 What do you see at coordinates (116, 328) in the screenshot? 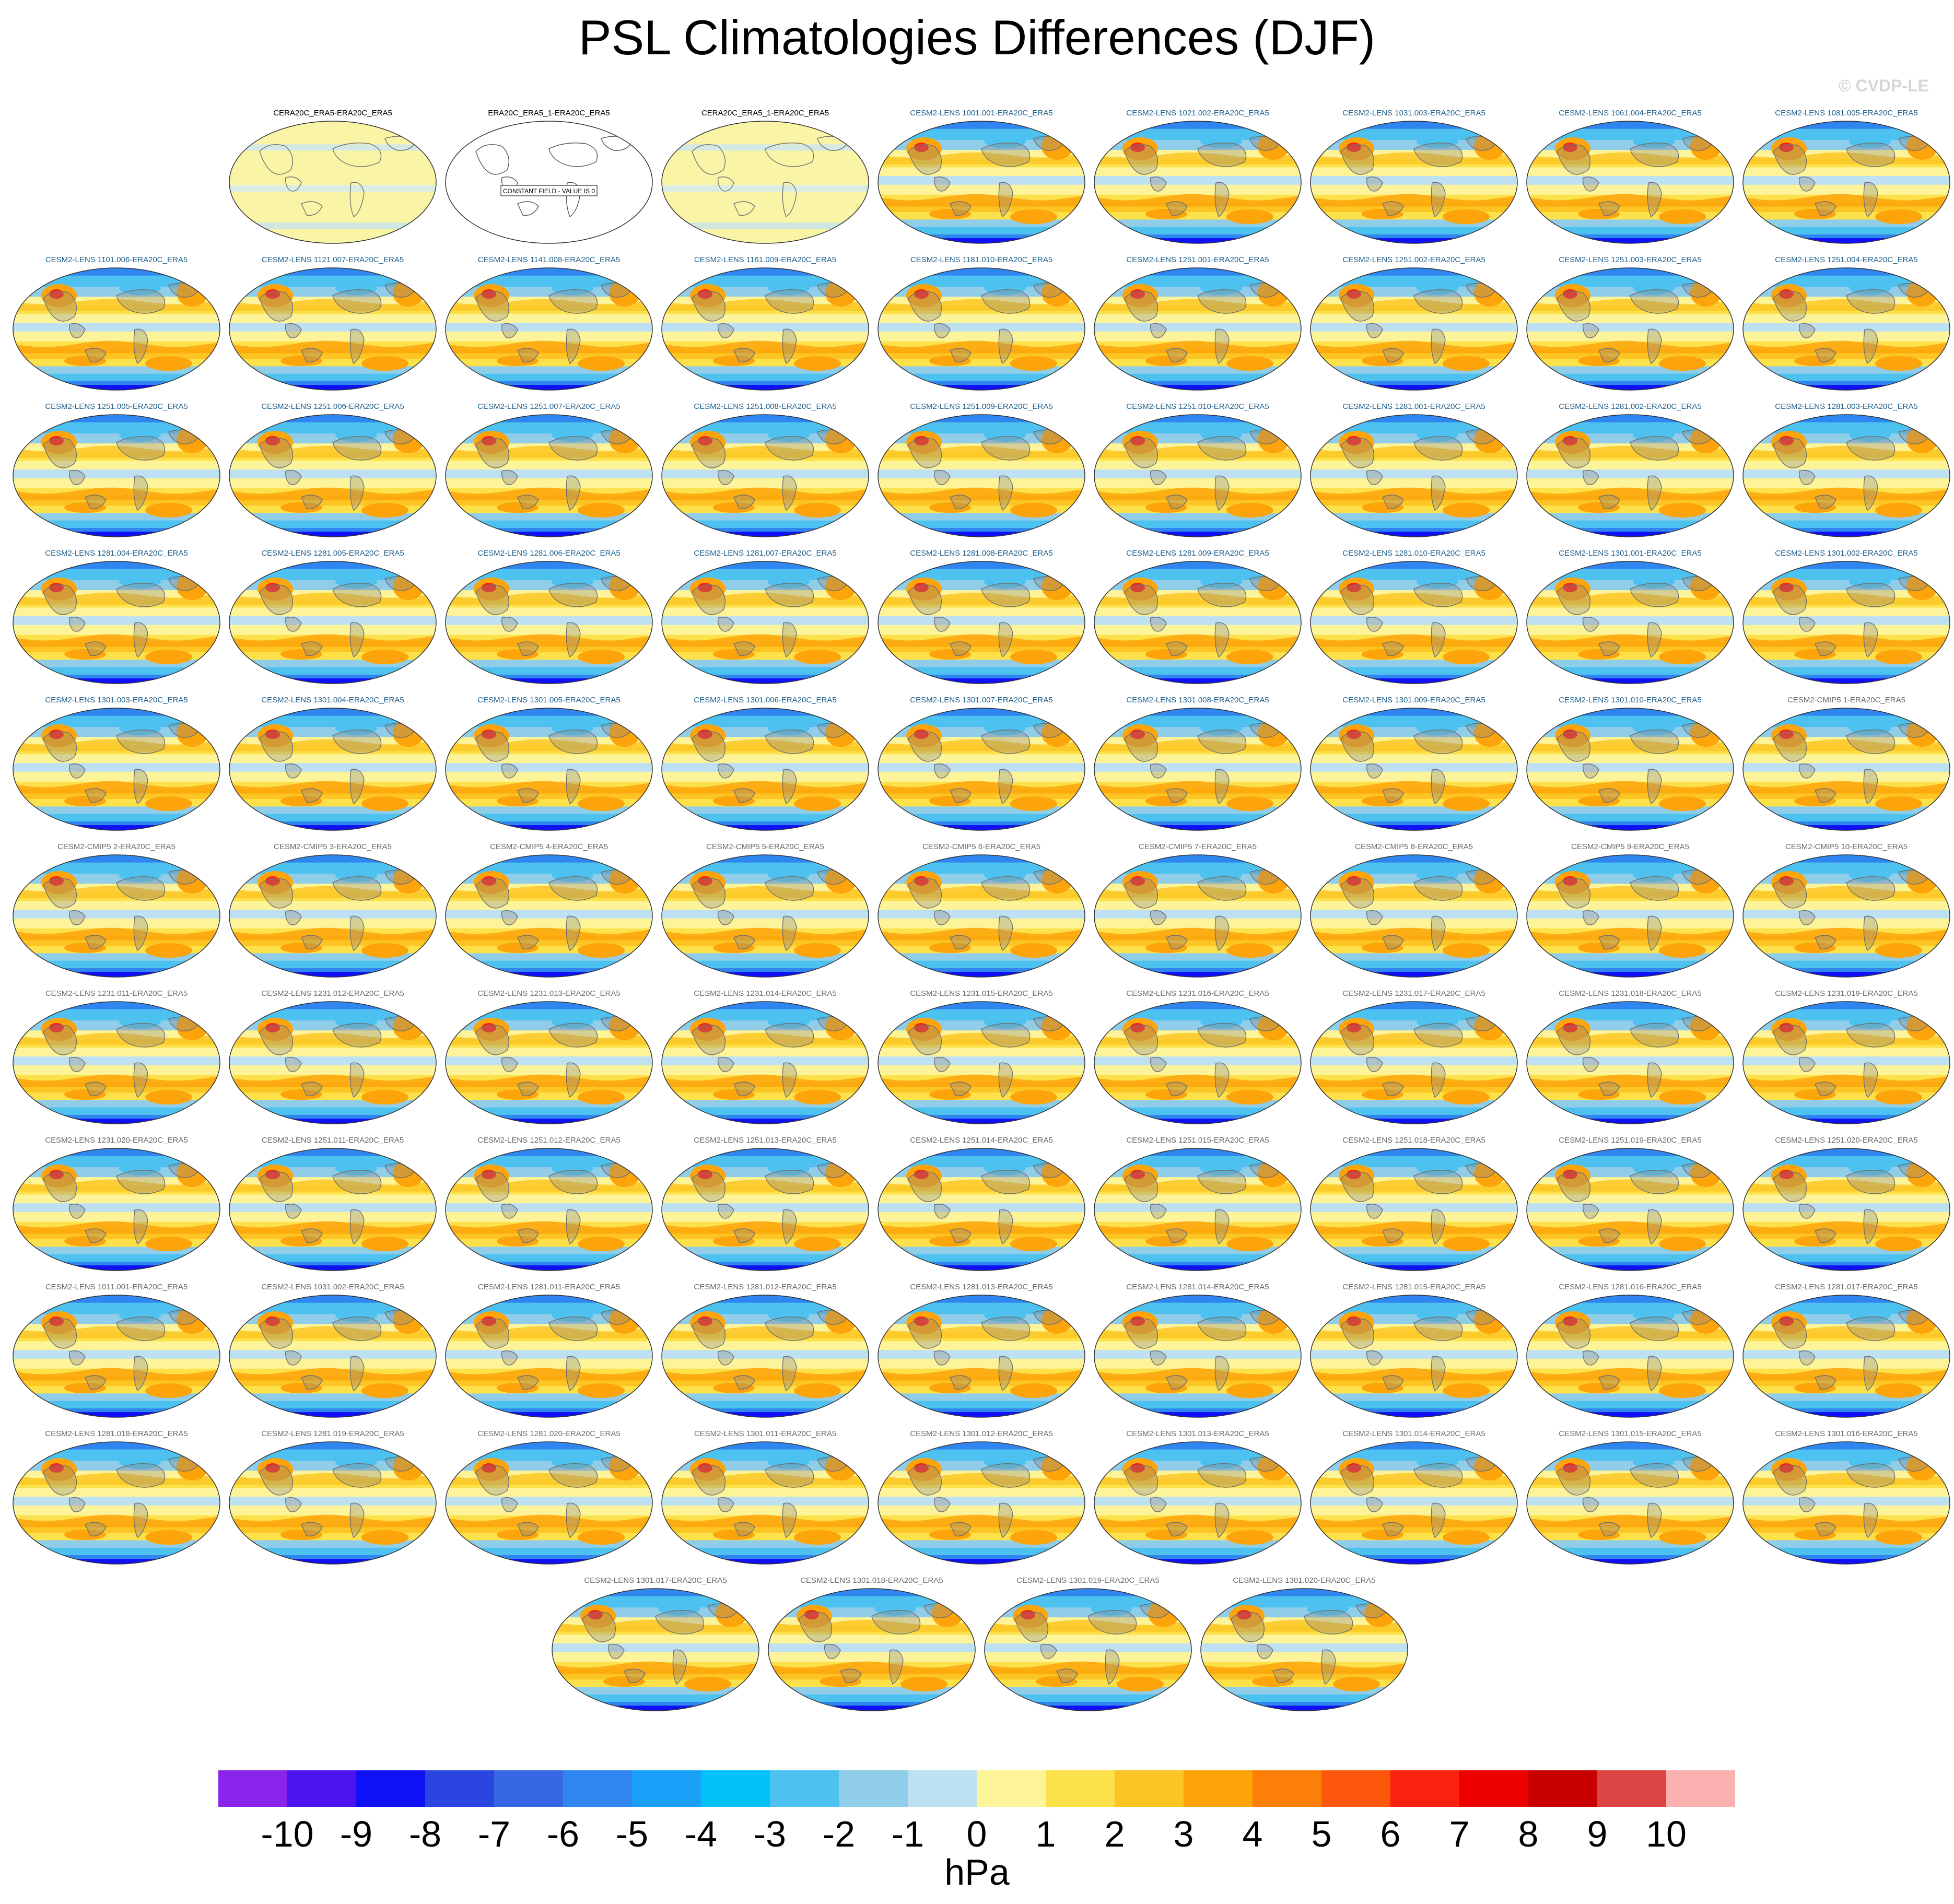
I see `map-panel: CESM2-LENS 1101.006-ERA20C_ERA5` at bounding box center [116, 328].